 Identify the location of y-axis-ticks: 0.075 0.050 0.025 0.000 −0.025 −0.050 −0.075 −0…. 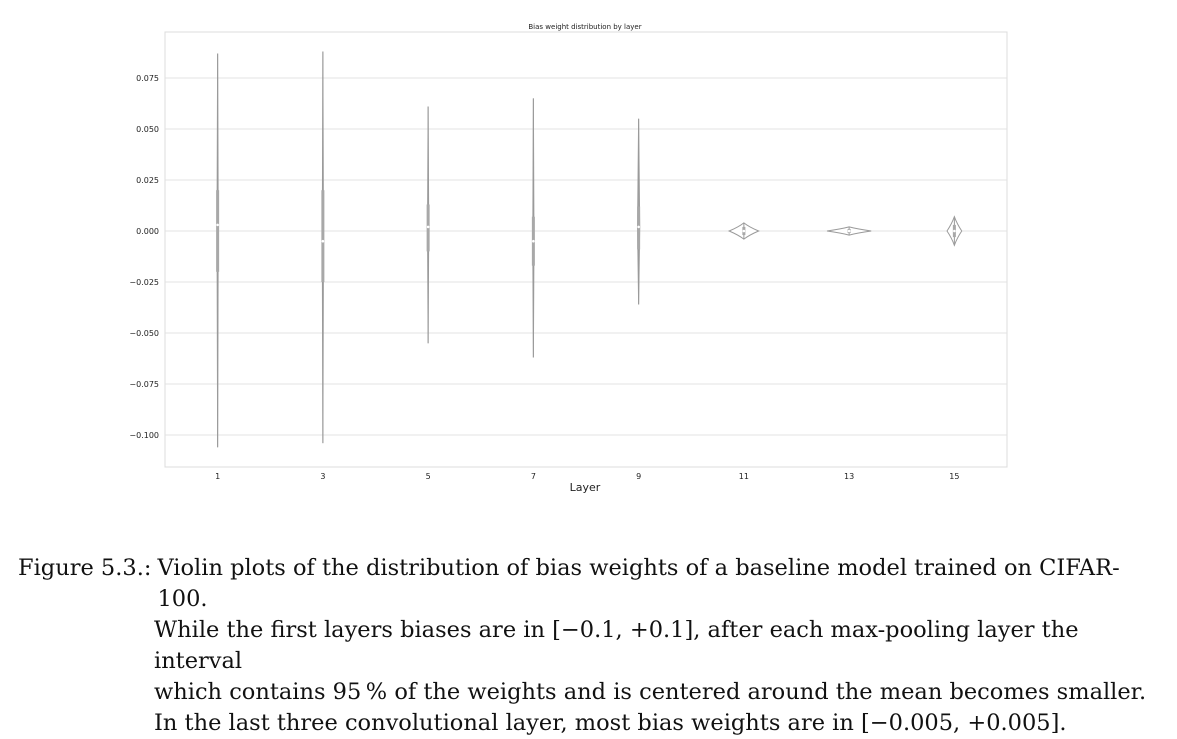
(144, 257).